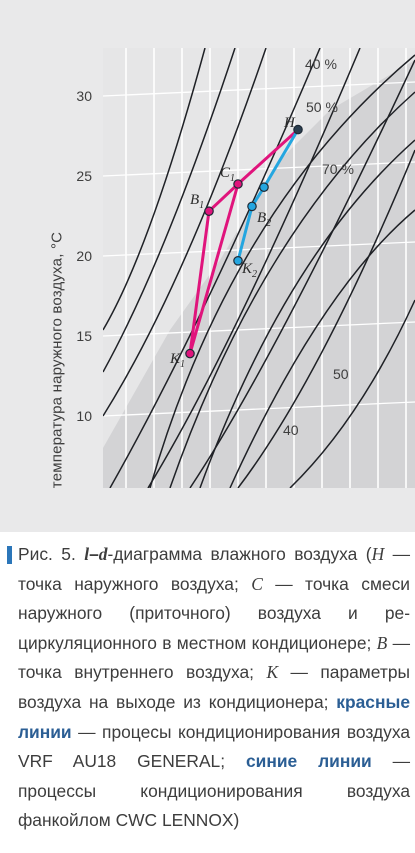 This screenshot has height=853, width=415. I want to click on point-label-C1: C1, so click(227, 174).